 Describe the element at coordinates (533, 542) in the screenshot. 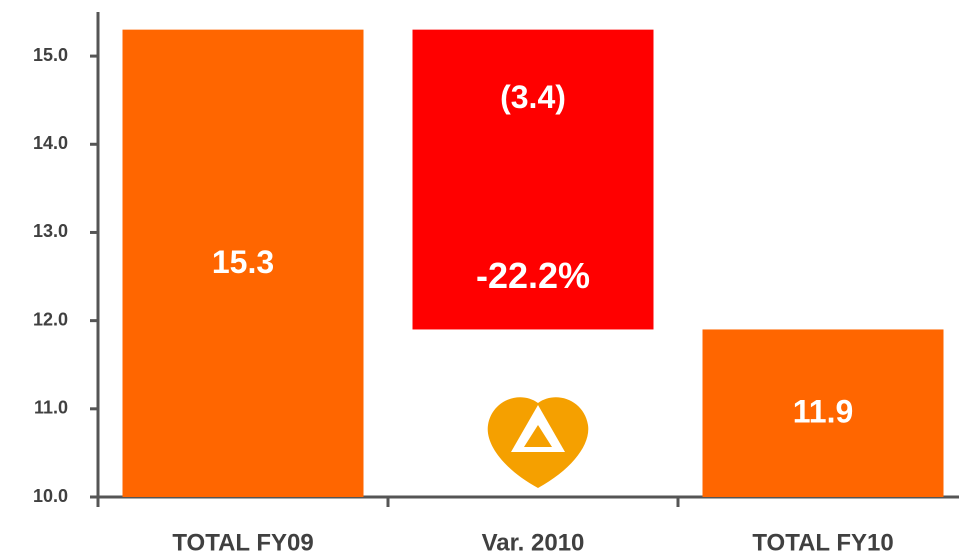

I see `x-tick-label: Var. 2010` at that location.